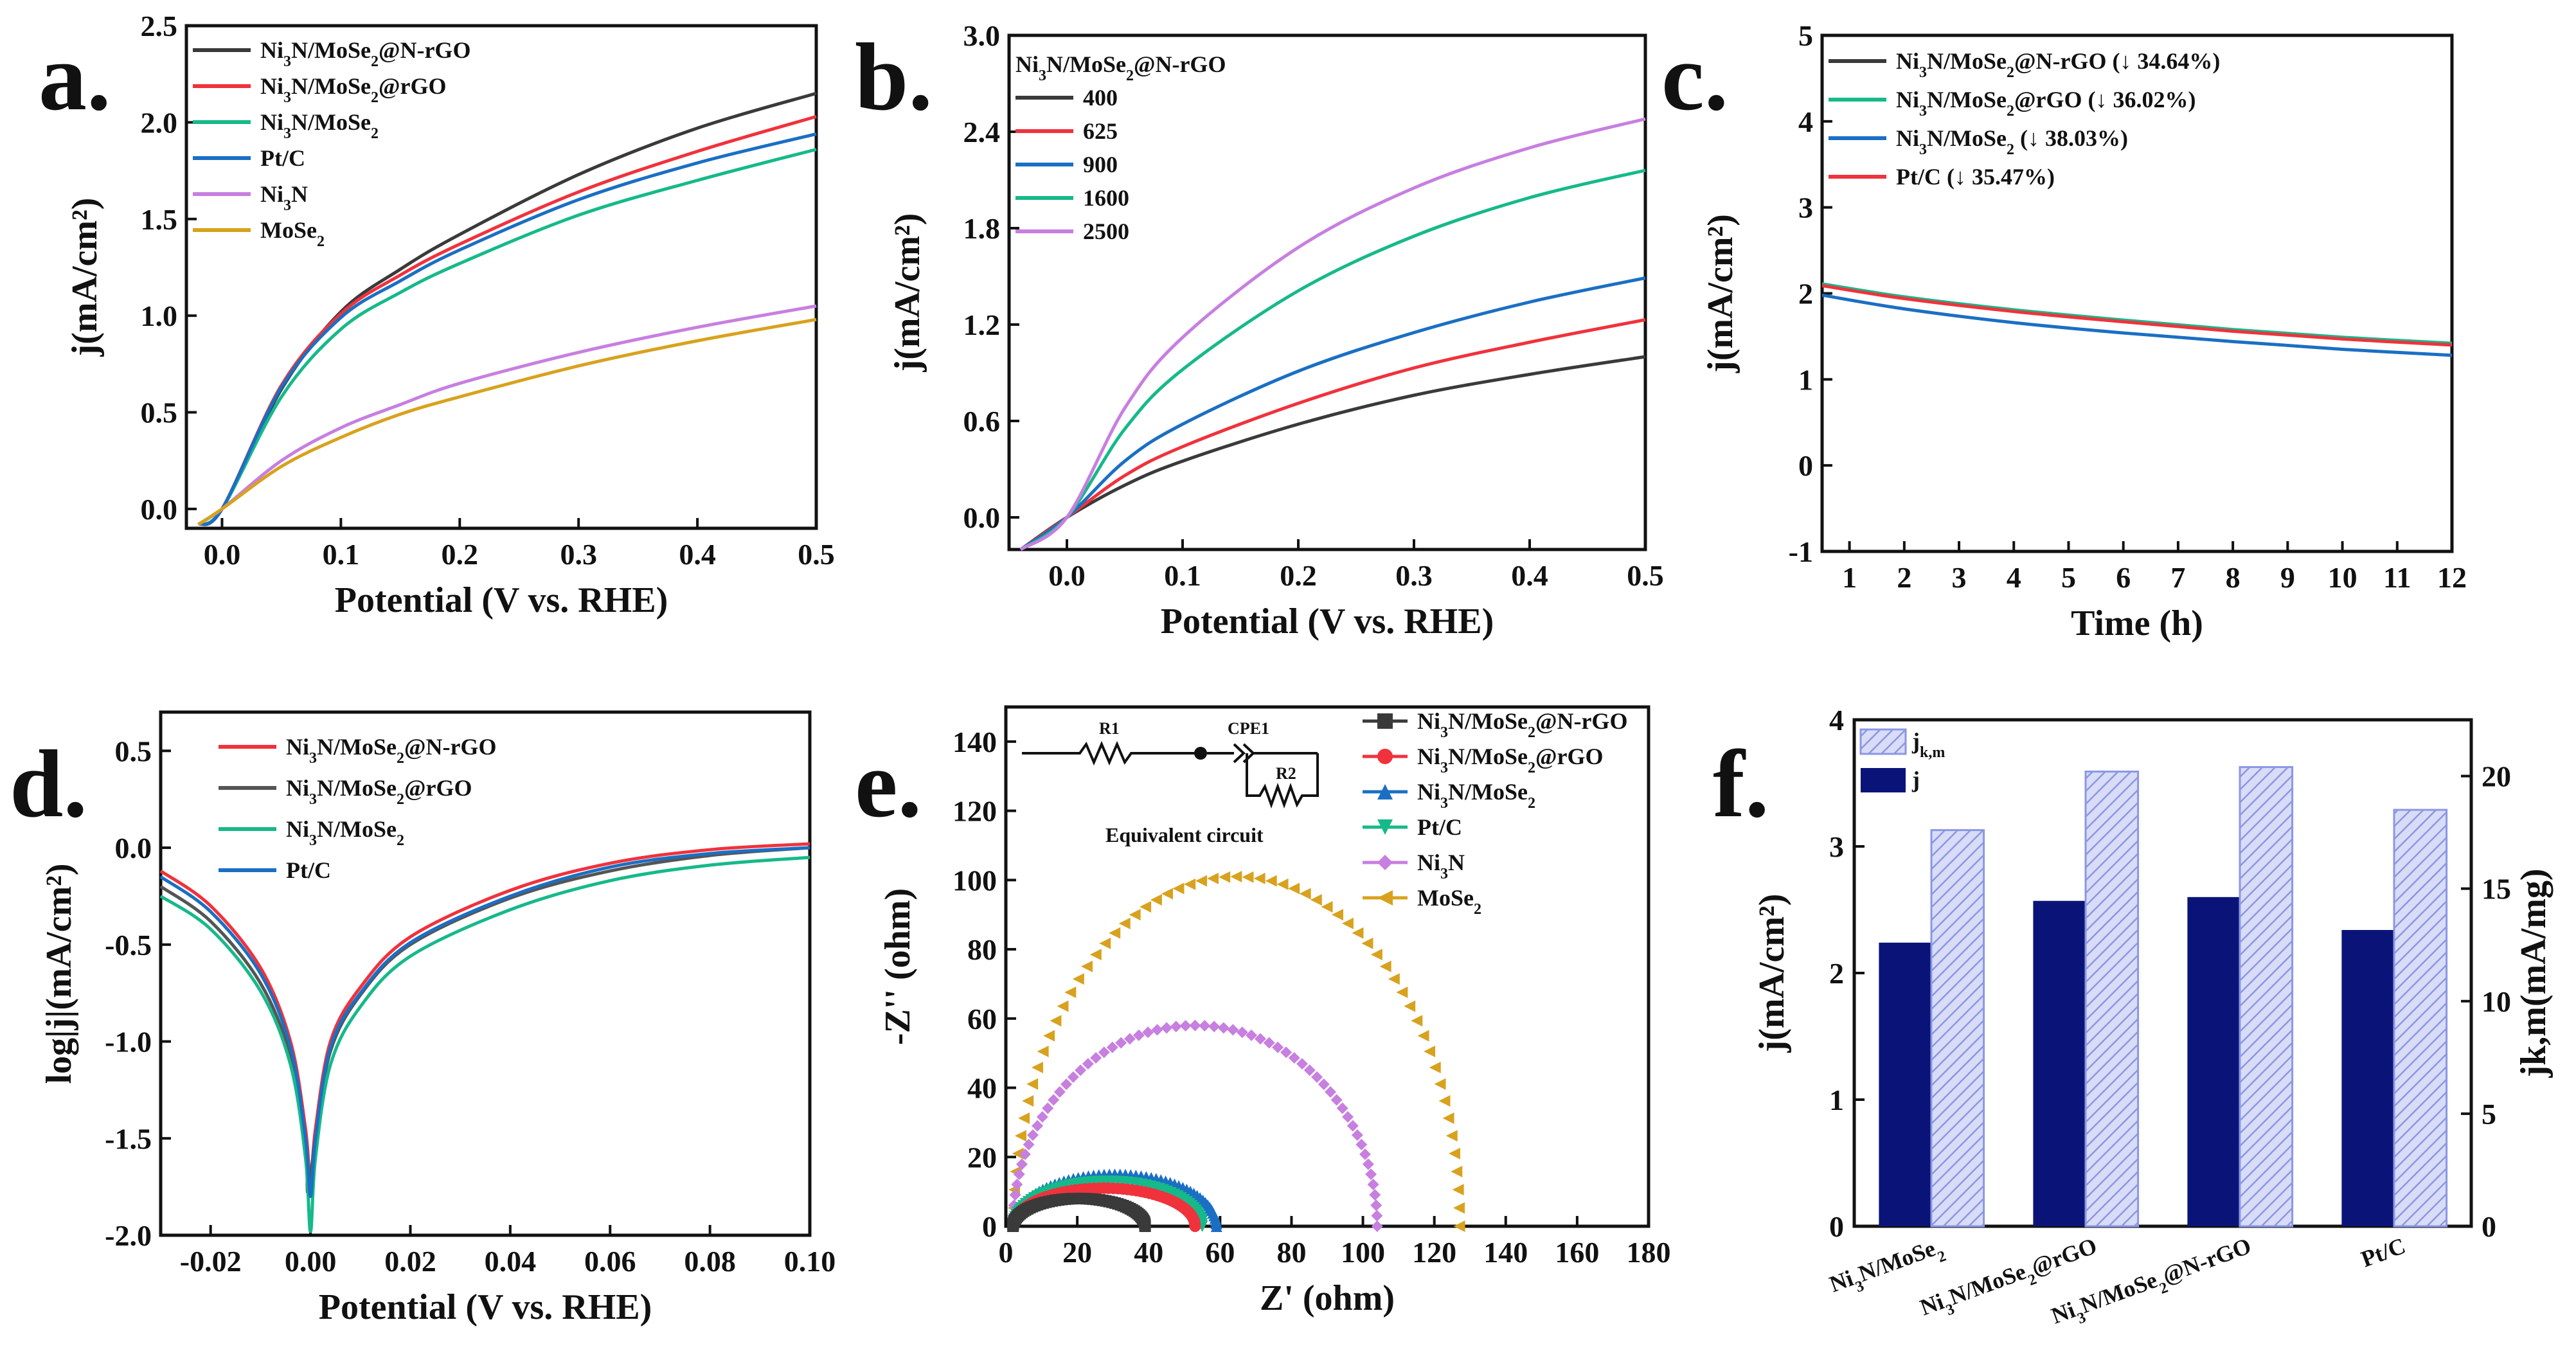 This screenshot has height=1349, width=2576. What do you see at coordinates (1805, 465) in the screenshot?
I see `y-tick-label: 0` at bounding box center [1805, 465].